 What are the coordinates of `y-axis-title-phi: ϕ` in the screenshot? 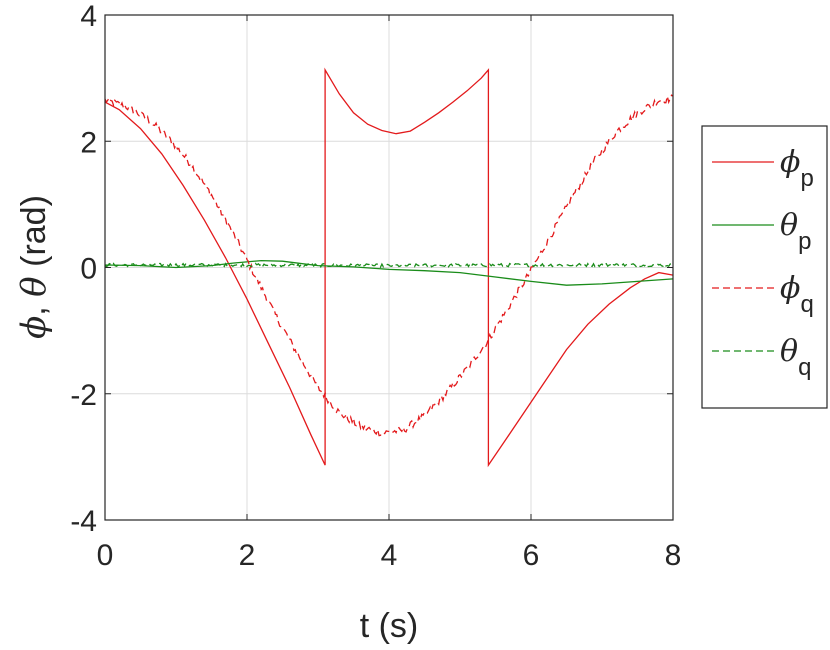 It's located at (34, 327).